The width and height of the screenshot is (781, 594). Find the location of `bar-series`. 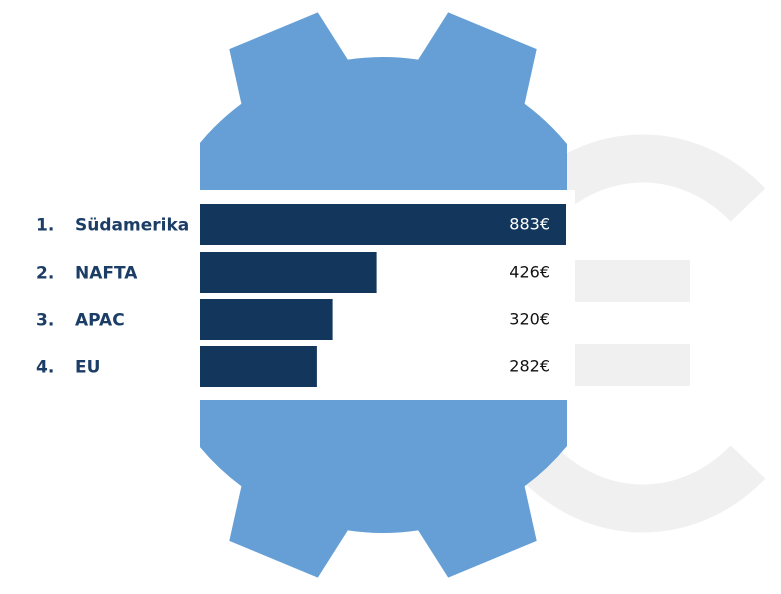

bar-series is located at coordinates (383, 295).